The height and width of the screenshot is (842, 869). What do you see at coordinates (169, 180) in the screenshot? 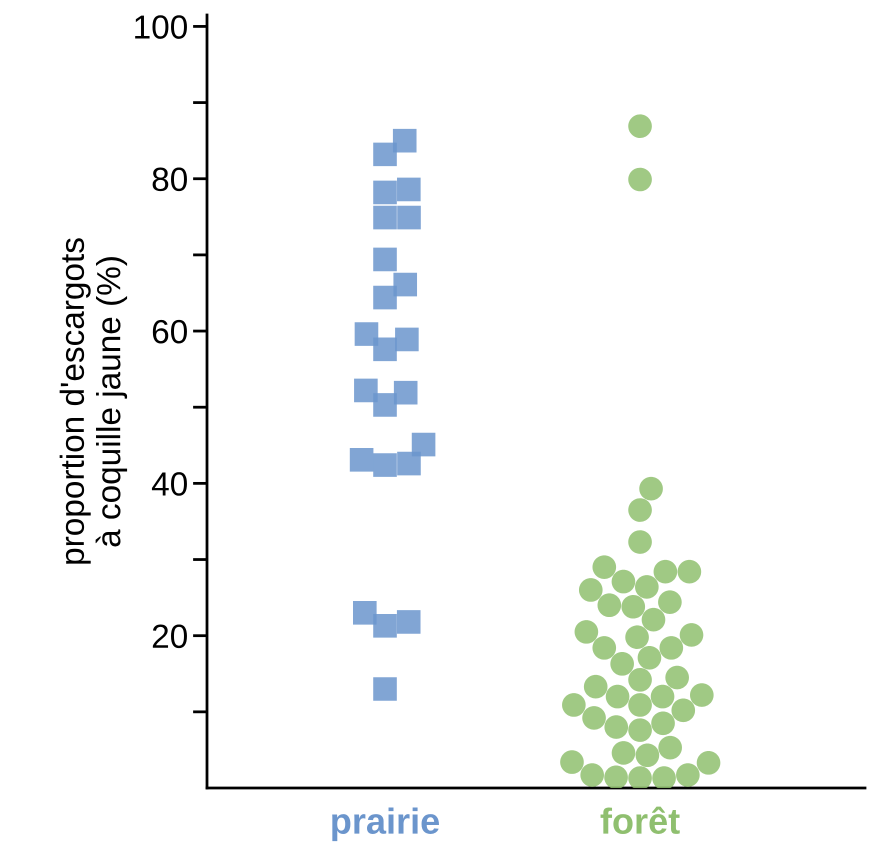
I see `y-tick-label: 80` at bounding box center [169, 180].